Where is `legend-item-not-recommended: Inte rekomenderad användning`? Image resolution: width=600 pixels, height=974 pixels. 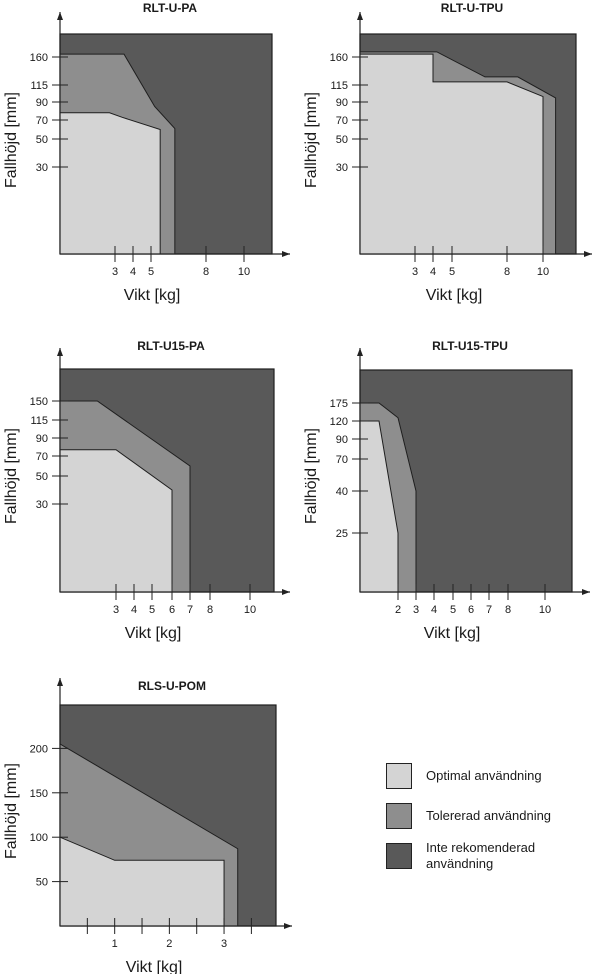
legend-item-not-recommended: Inte rekomenderad användning is located at coordinates (481, 855).